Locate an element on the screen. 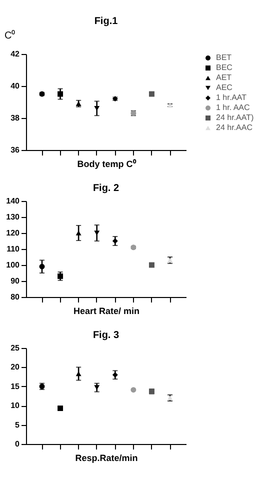 This screenshot has width=275, height=497. legend-label: BET is located at coordinates (224, 57).